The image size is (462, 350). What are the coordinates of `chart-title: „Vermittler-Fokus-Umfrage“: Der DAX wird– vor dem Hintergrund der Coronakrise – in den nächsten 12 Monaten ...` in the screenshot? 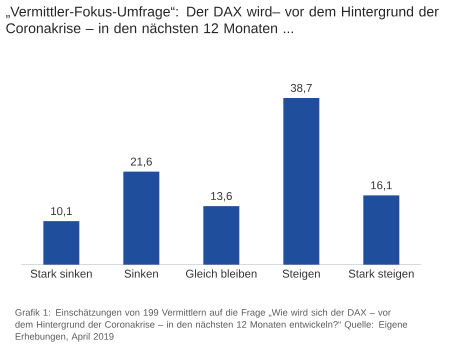 It's located at (222, 20).